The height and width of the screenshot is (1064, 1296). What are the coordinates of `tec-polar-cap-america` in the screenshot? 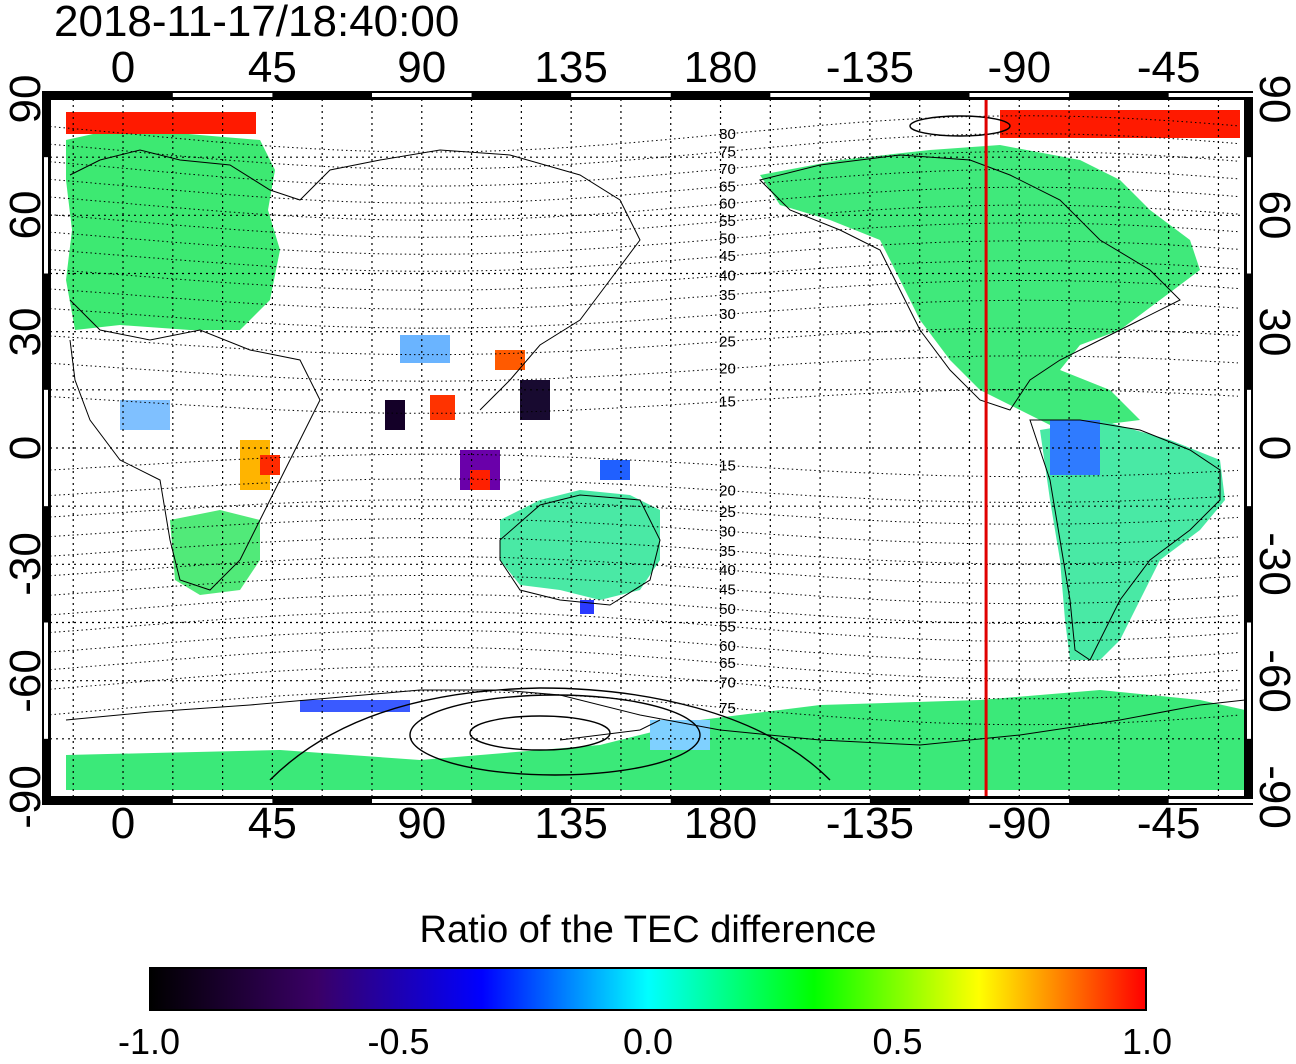 It's located at (1120, 124).